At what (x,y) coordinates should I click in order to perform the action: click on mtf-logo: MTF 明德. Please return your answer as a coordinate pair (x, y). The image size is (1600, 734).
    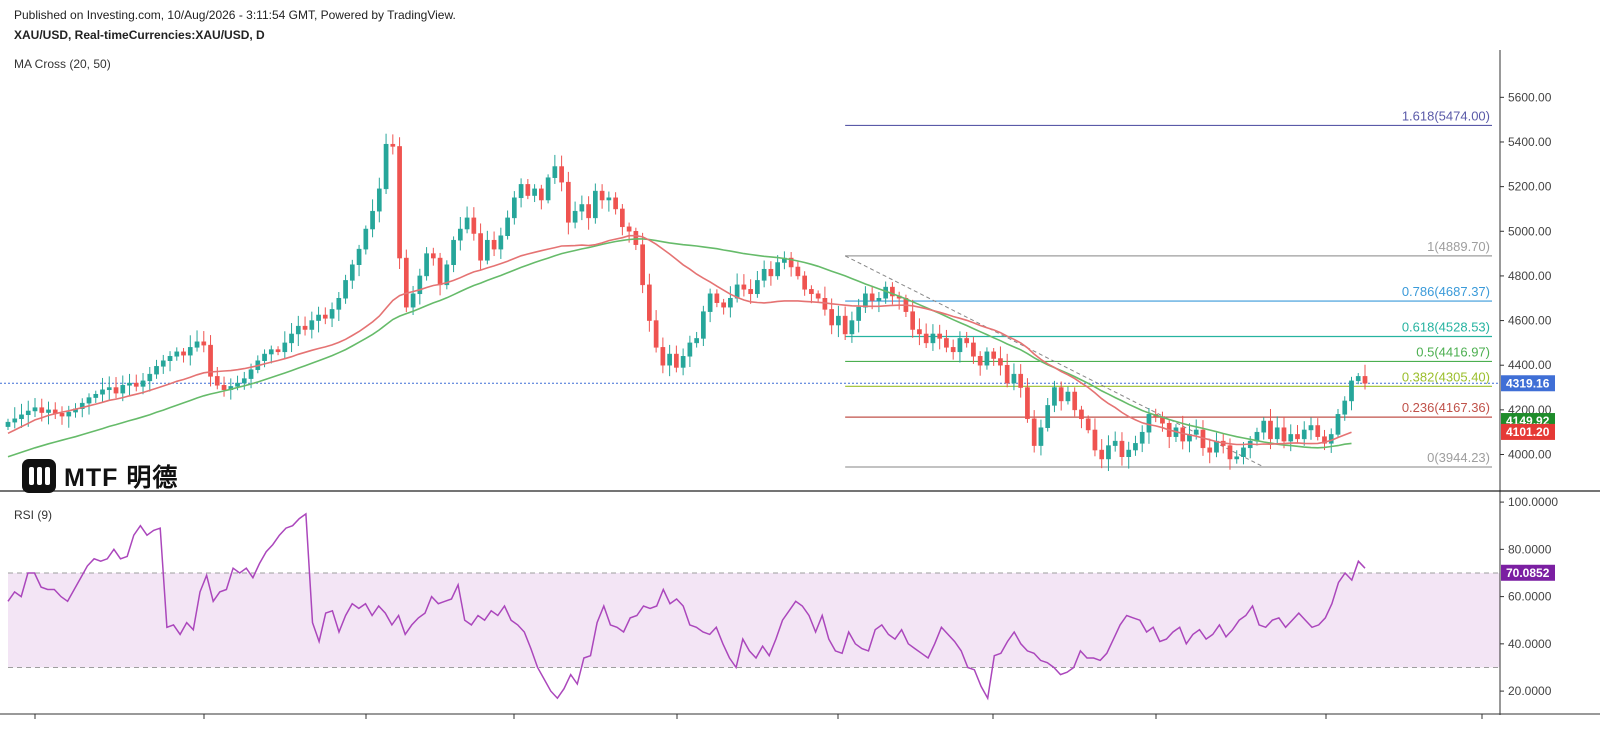
    Looking at the image, I should click on (100, 476).